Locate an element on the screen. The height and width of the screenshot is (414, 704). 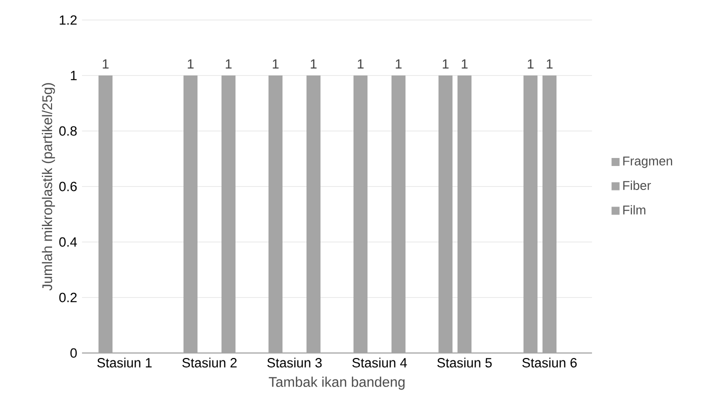
legend-label: Fiber is located at coordinates (637, 185).